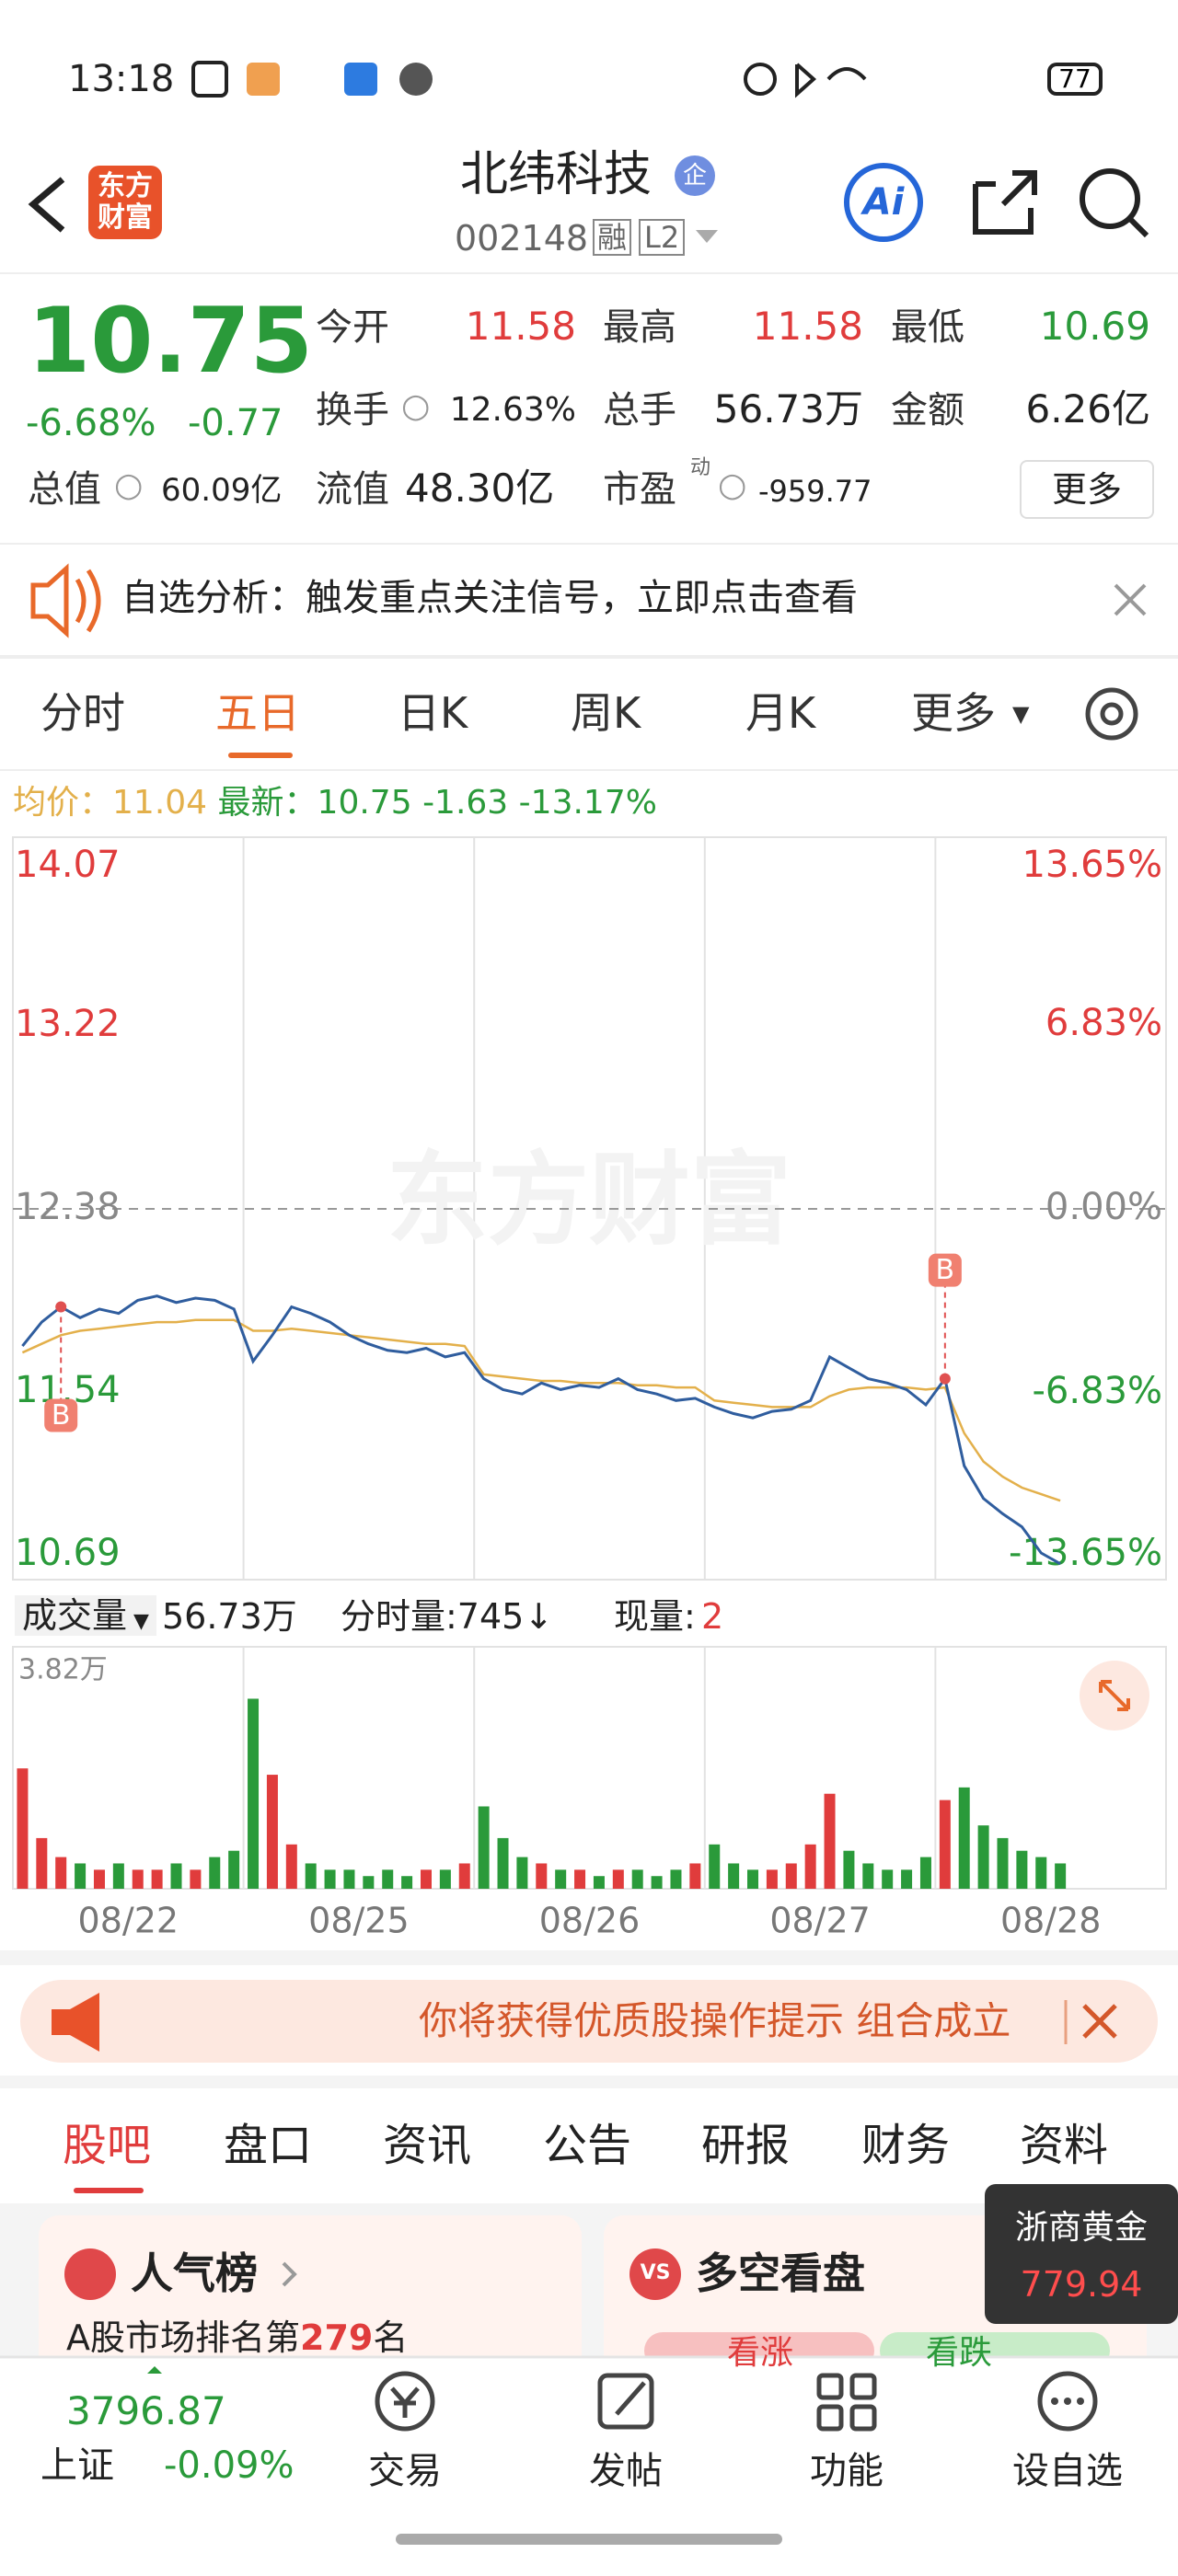 The height and width of the screenshot is (2576, 1178). Describe the element at coordinates (128, 1921) in the screenshot. I see `date-label: 08/22` at that location.